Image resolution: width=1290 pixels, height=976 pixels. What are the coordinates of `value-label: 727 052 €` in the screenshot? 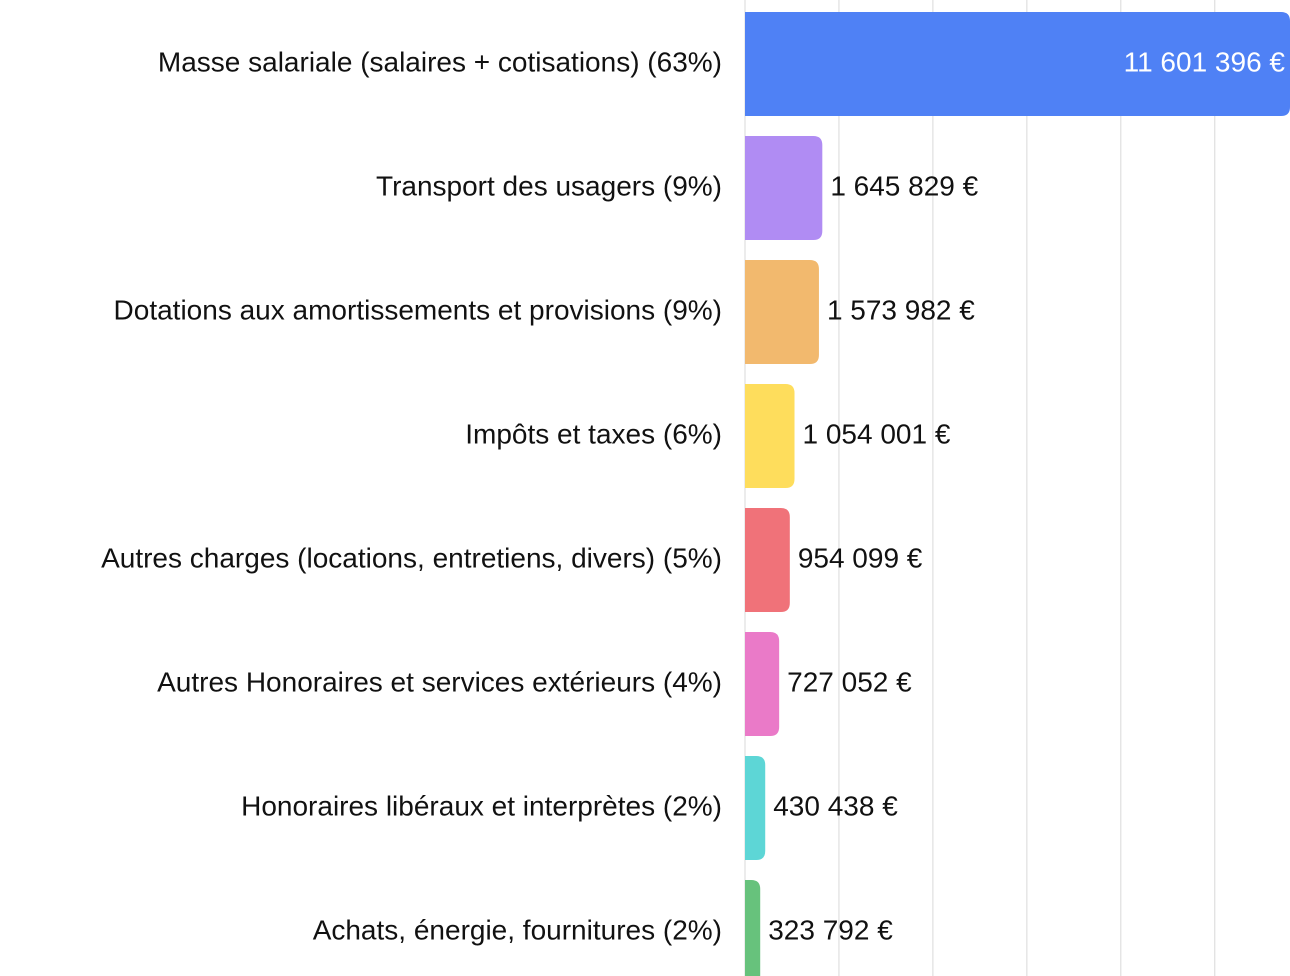 It's located at (849, 681).